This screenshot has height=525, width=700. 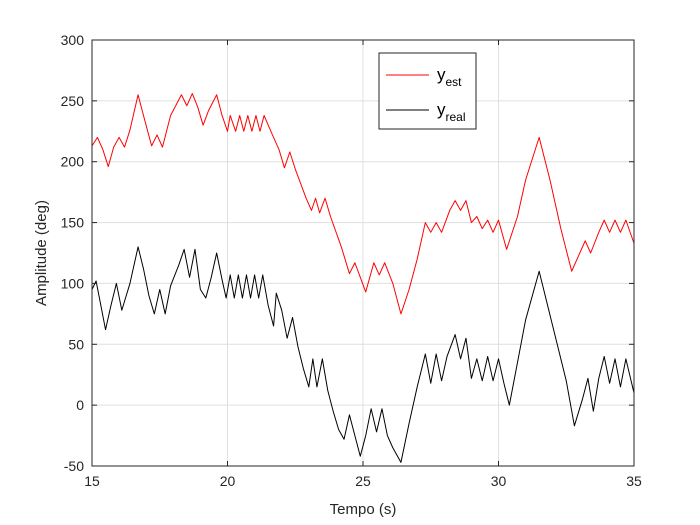 I want to click on legend-label-est-main: y, so click(x=441, y=74).